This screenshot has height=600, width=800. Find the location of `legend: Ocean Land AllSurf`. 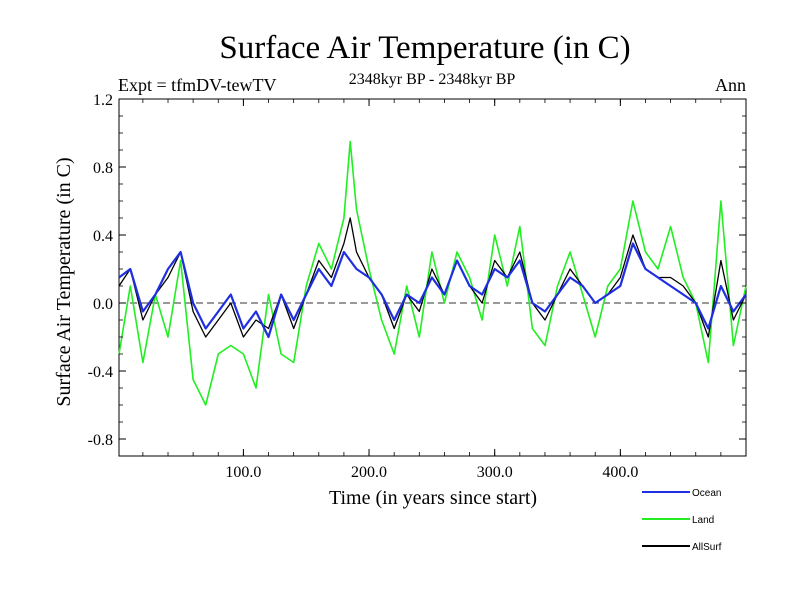

legend: Ocean Land AllSurf is located at coordinates (682, 520).